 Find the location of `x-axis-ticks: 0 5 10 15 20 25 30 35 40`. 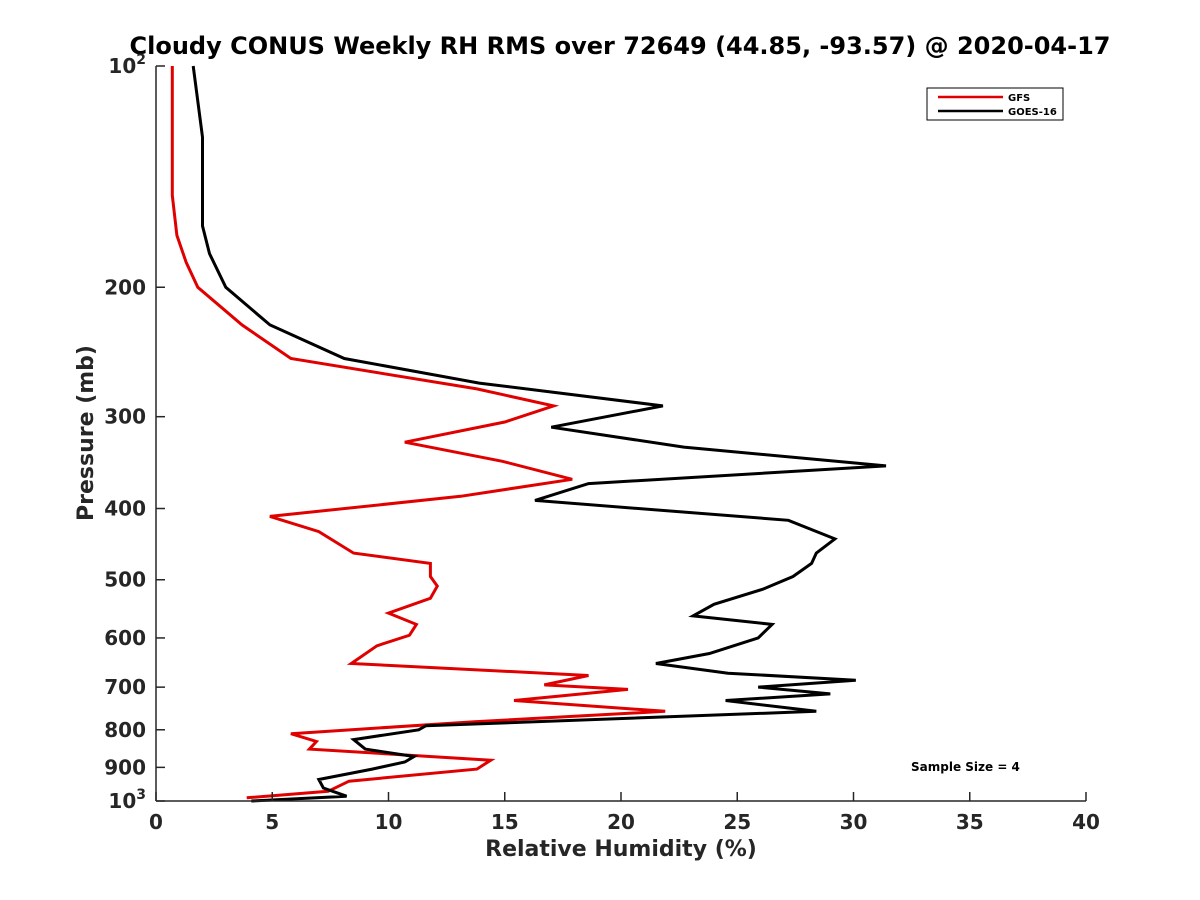

x-axis-ticks: 0 5 10 15 20 25 30 35 40 is located at coordinates (624, 813).